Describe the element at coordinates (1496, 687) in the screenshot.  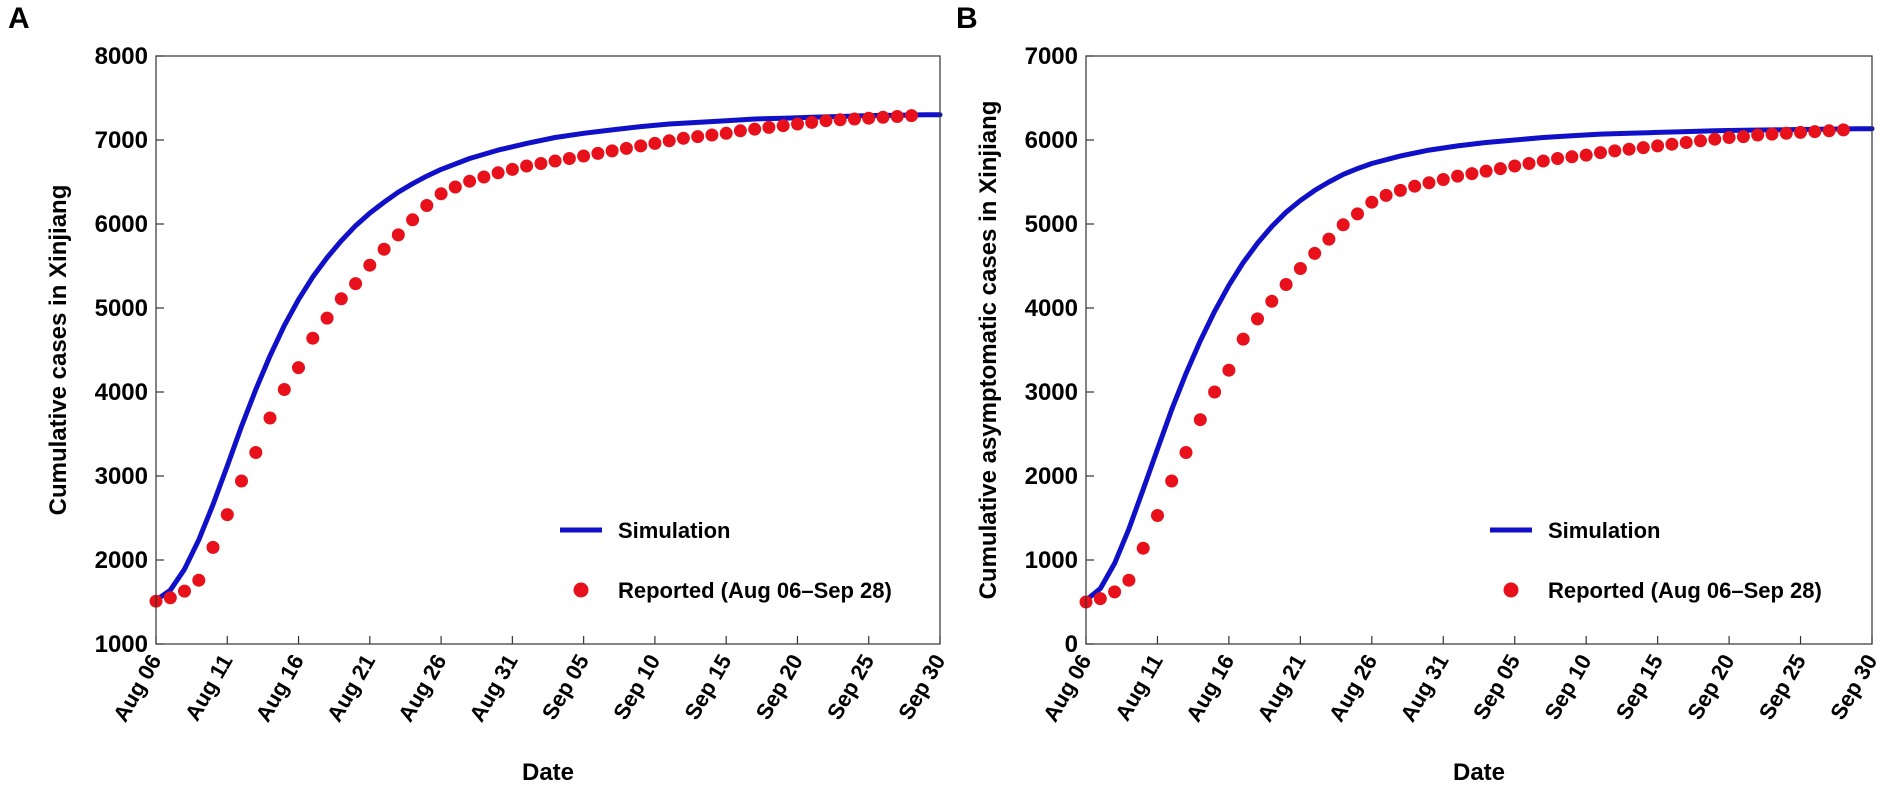
I see `x-tick-label-b-6: Sep 05` at that location.